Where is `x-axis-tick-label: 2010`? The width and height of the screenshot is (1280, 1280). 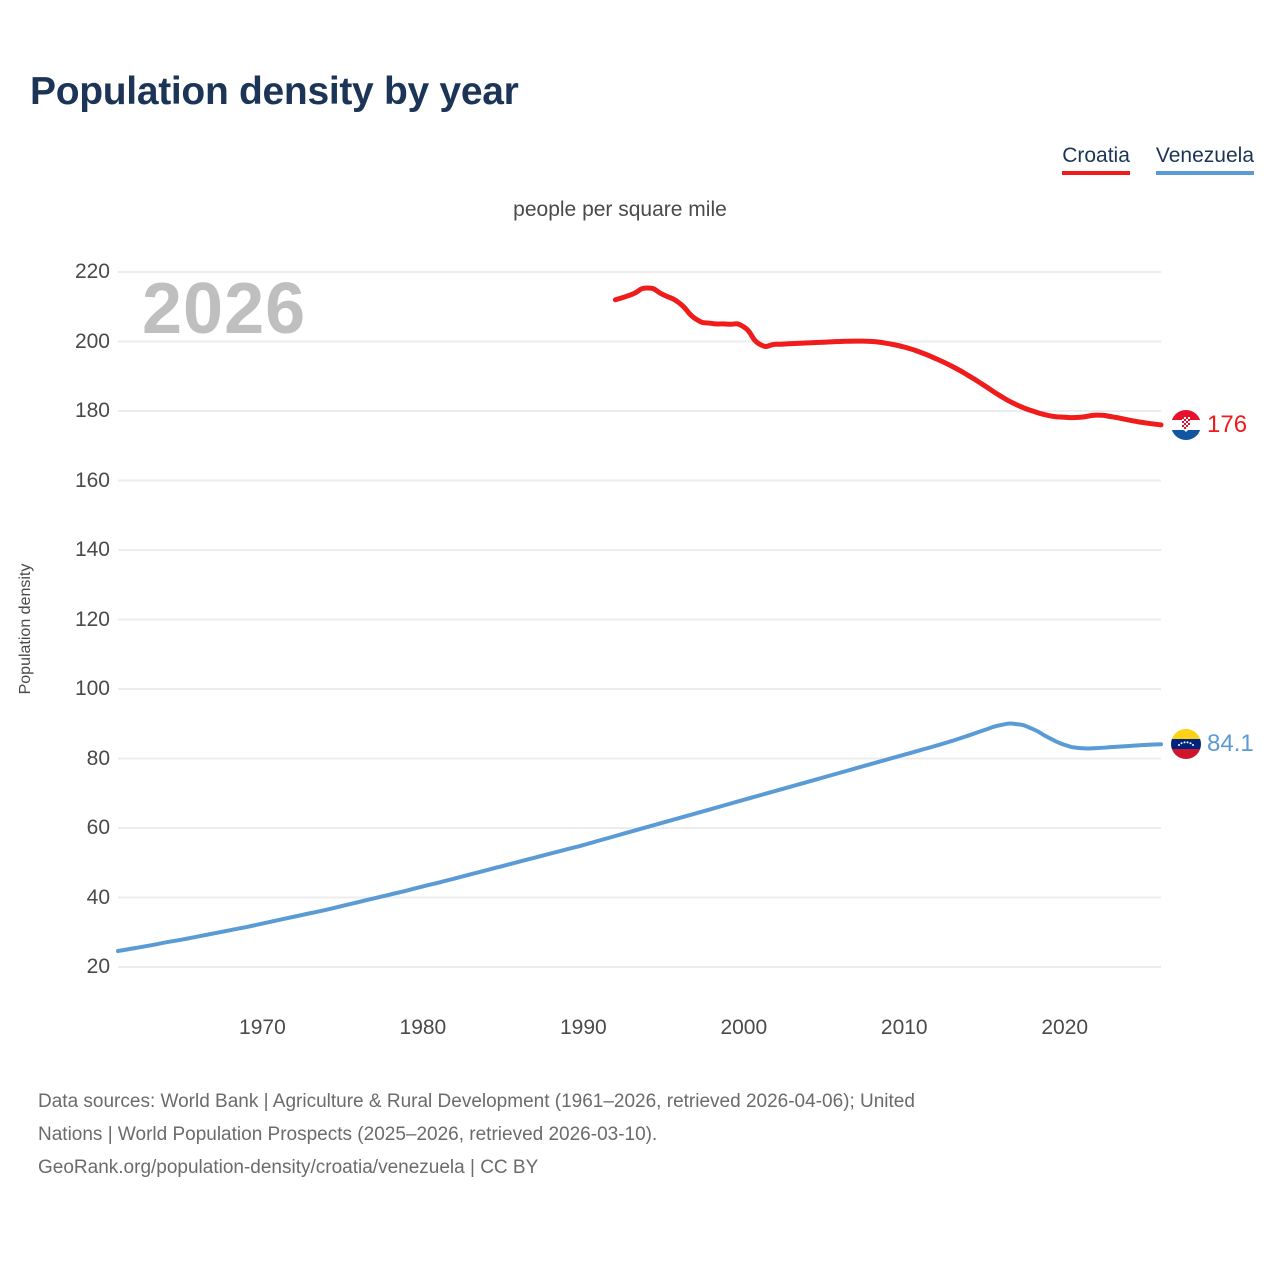 x-axis-tick-label: 2010 is located at coordinates (904, 1027).